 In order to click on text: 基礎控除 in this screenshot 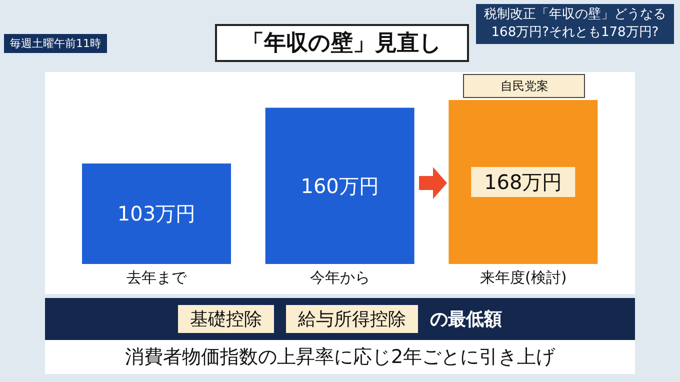, I will do `click(226, 319)`.